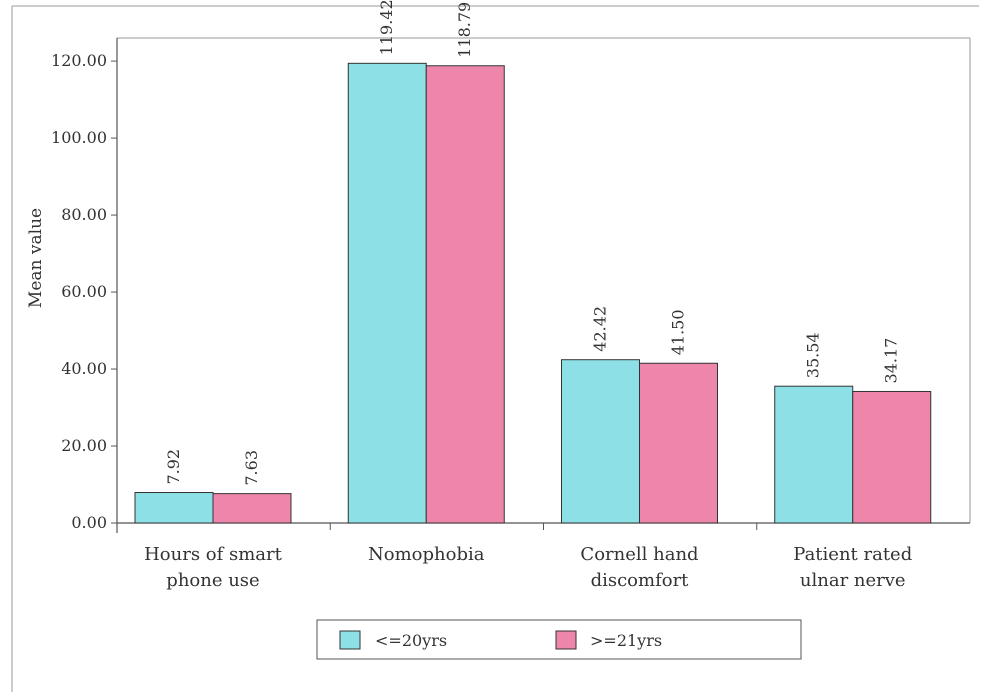 Image resolution: width=983 pixels, height=692 pixels. I want to click on legend-label-le20: <=20yrs, so click(411, 640).